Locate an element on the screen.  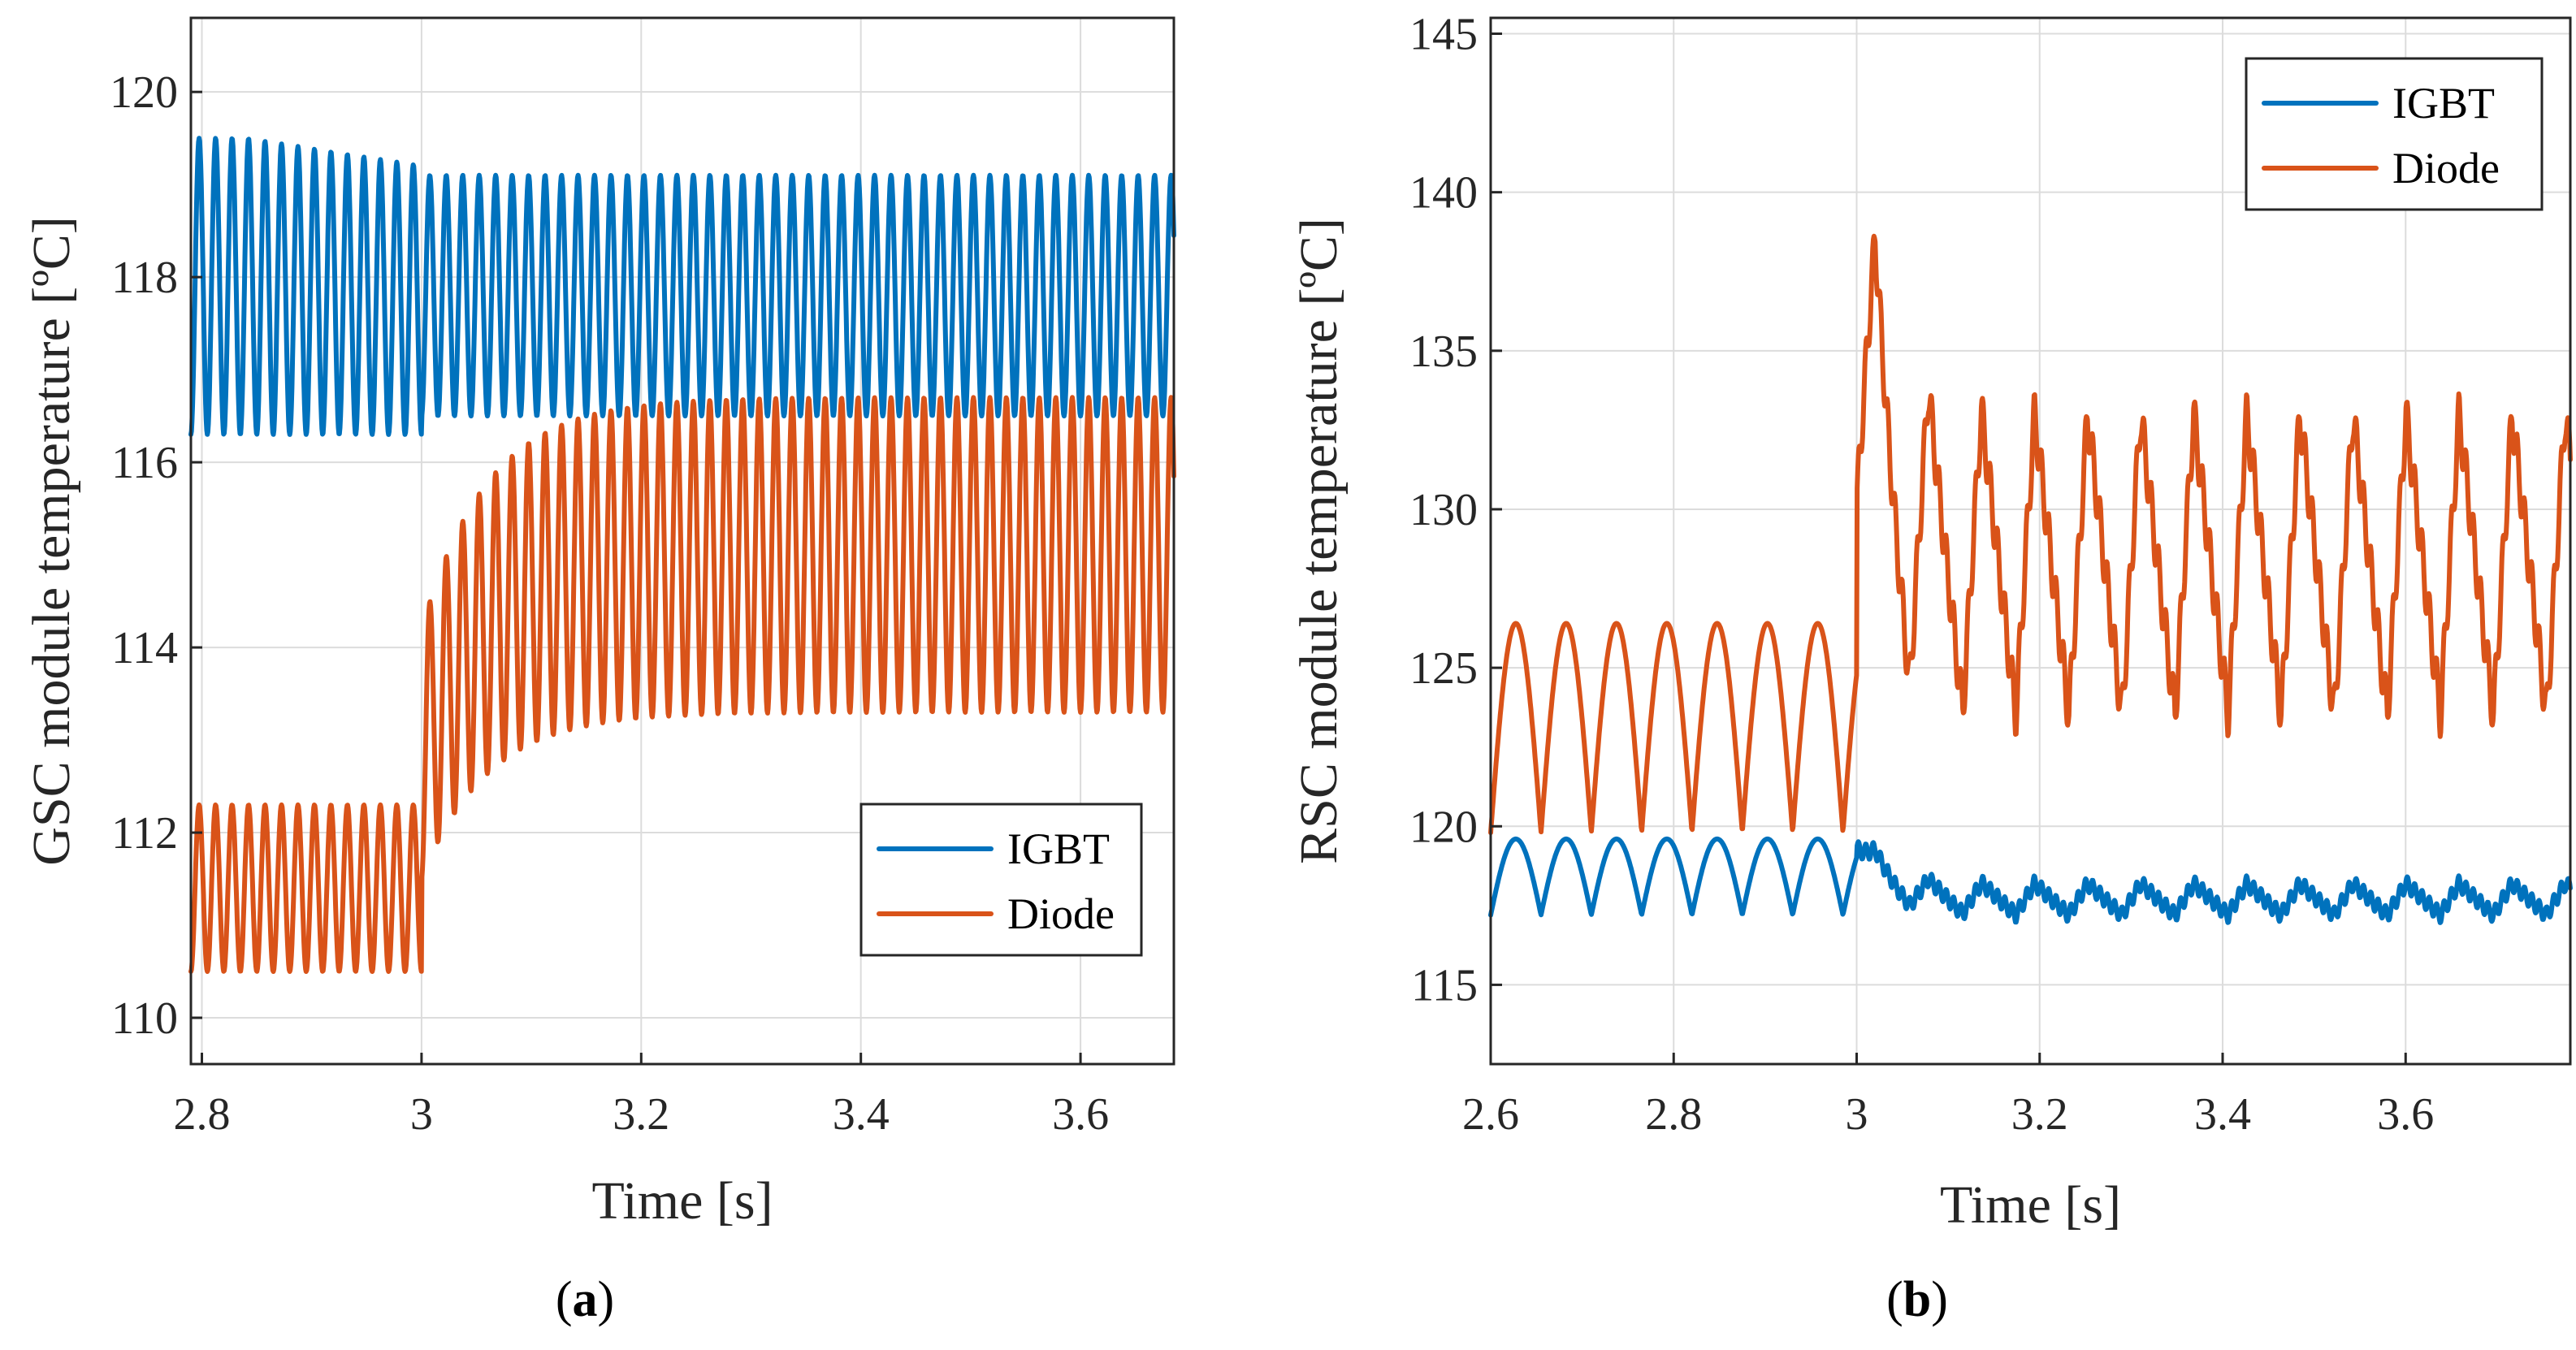
y-tick-label: 135 is located at coordinates (1443, 352).